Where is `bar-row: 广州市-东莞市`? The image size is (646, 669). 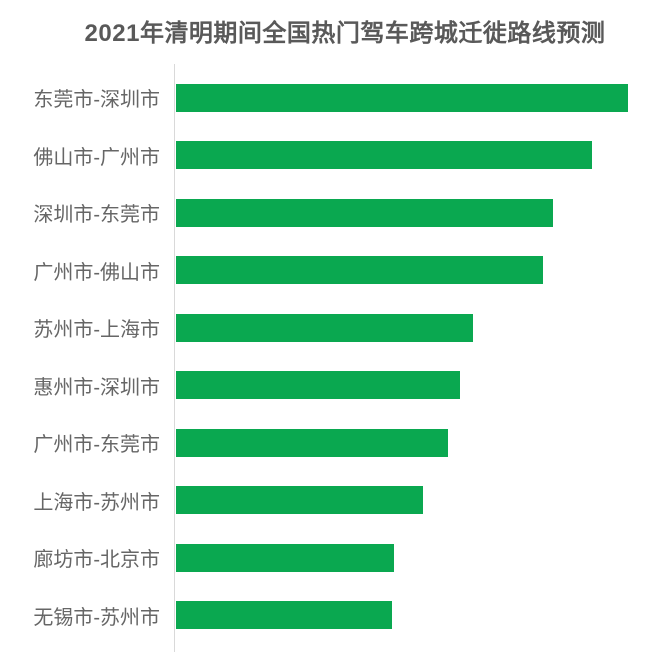 bar-row: 广州市-东莞市 is located at coordinates (323, 443).